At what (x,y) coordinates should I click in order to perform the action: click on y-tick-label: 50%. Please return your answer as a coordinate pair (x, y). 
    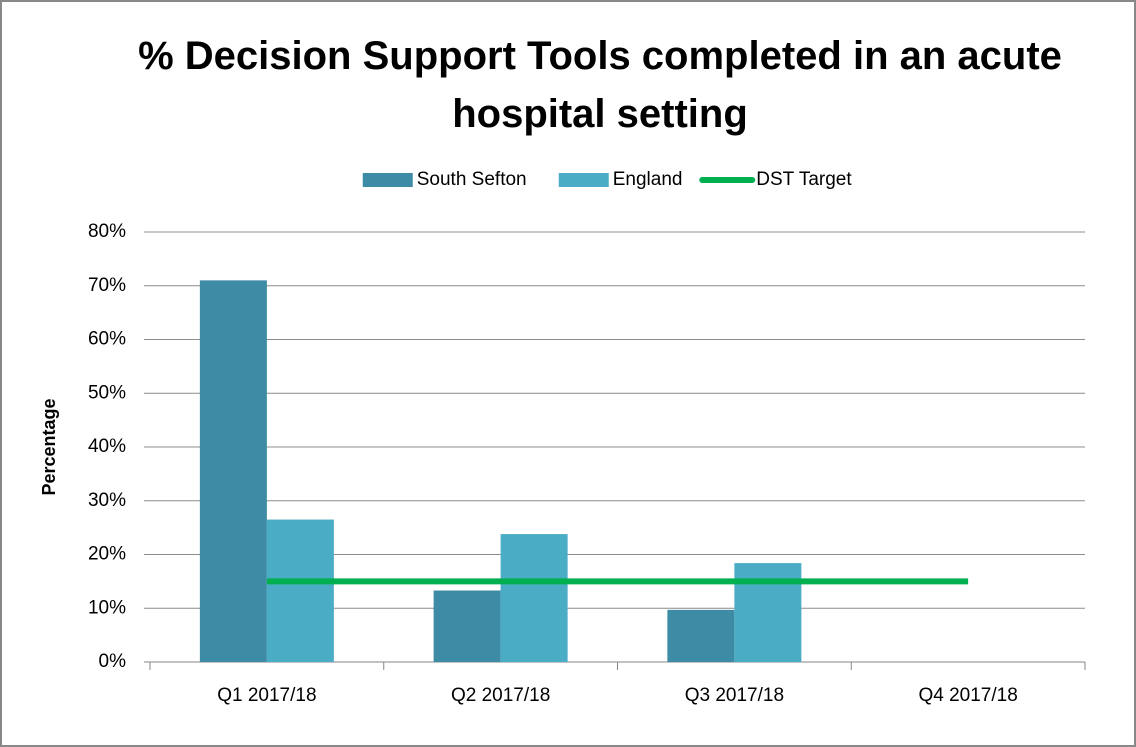
    Looking at the image, I should click on (107, 392).